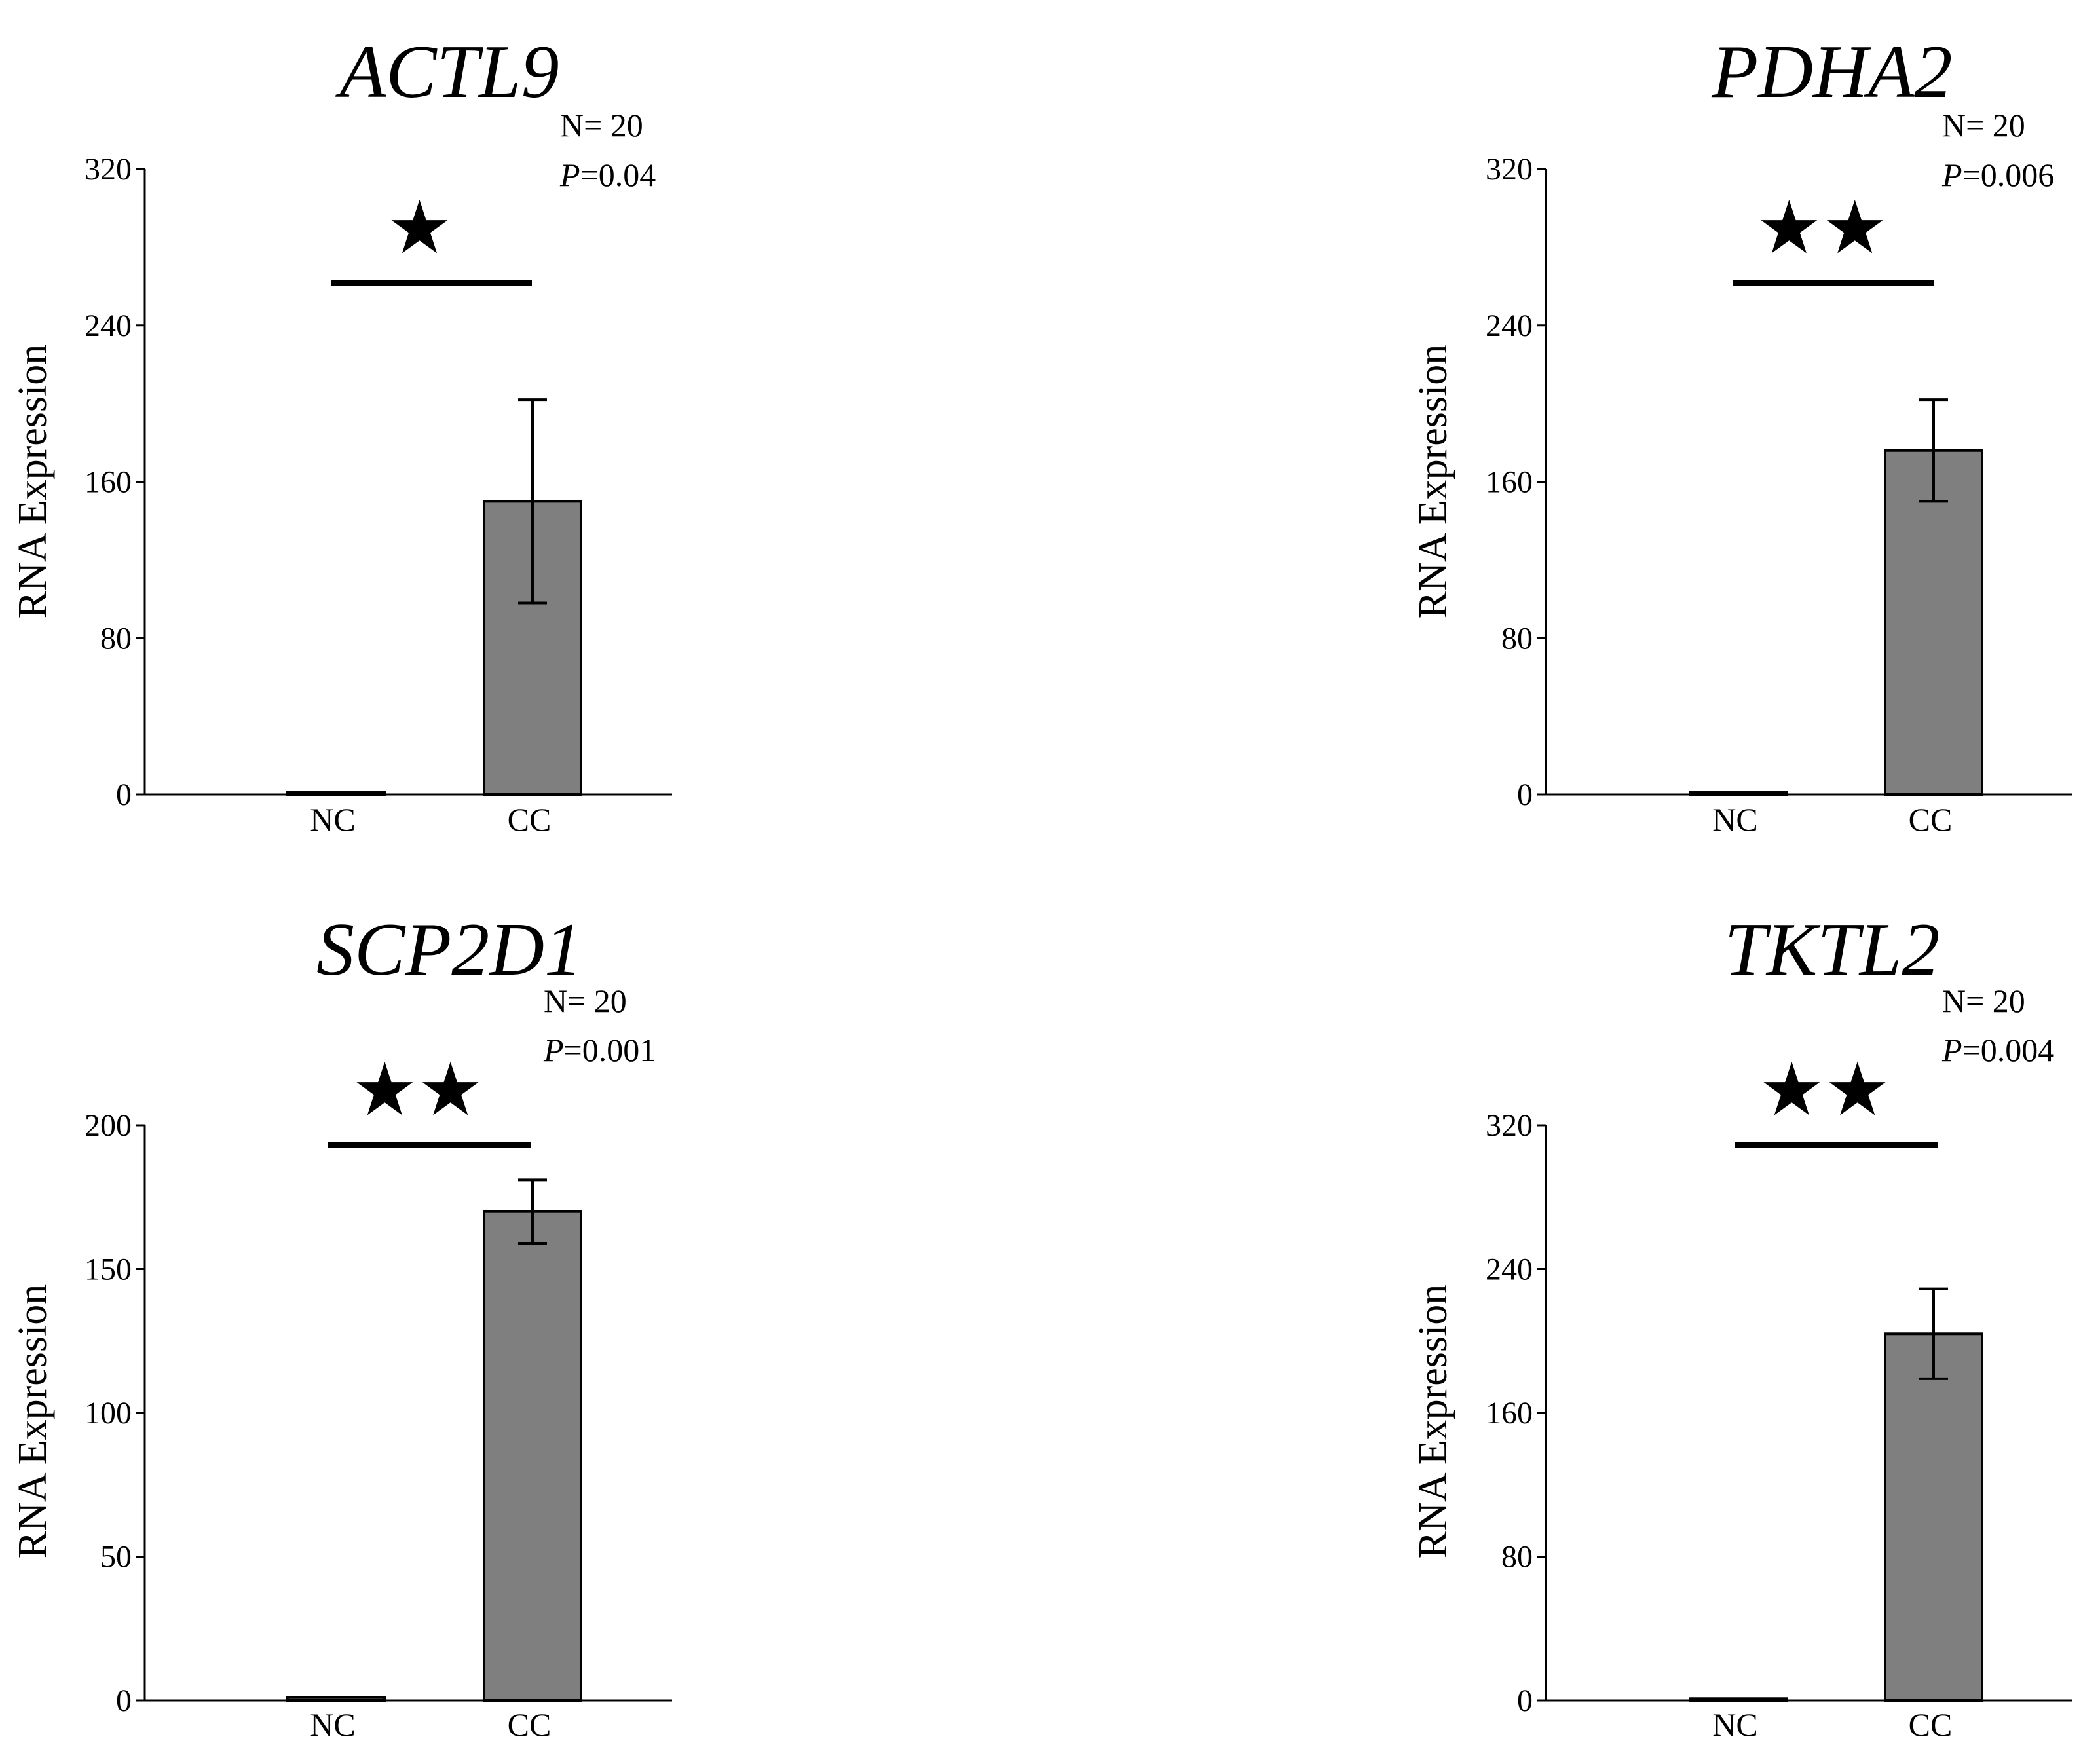  Describe the element at coordinates (116, 1557) in the screenshot. I see `y-tick-label: 50` at that location.